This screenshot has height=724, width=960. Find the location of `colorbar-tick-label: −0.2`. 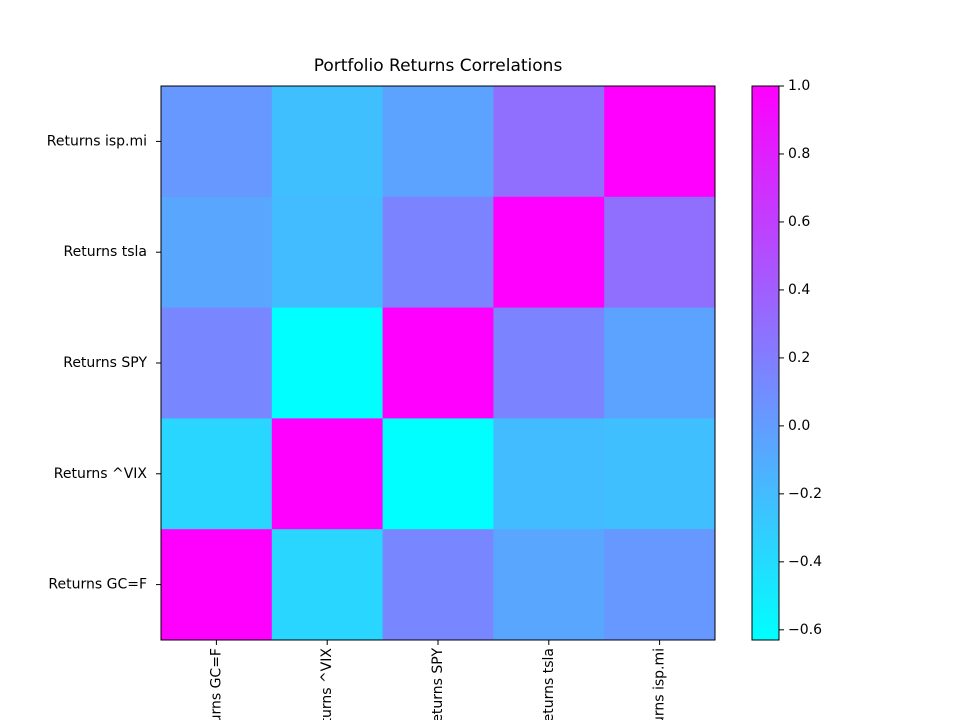

colorbar-tick-label: −0.2 is located at coordinates (805, 494).